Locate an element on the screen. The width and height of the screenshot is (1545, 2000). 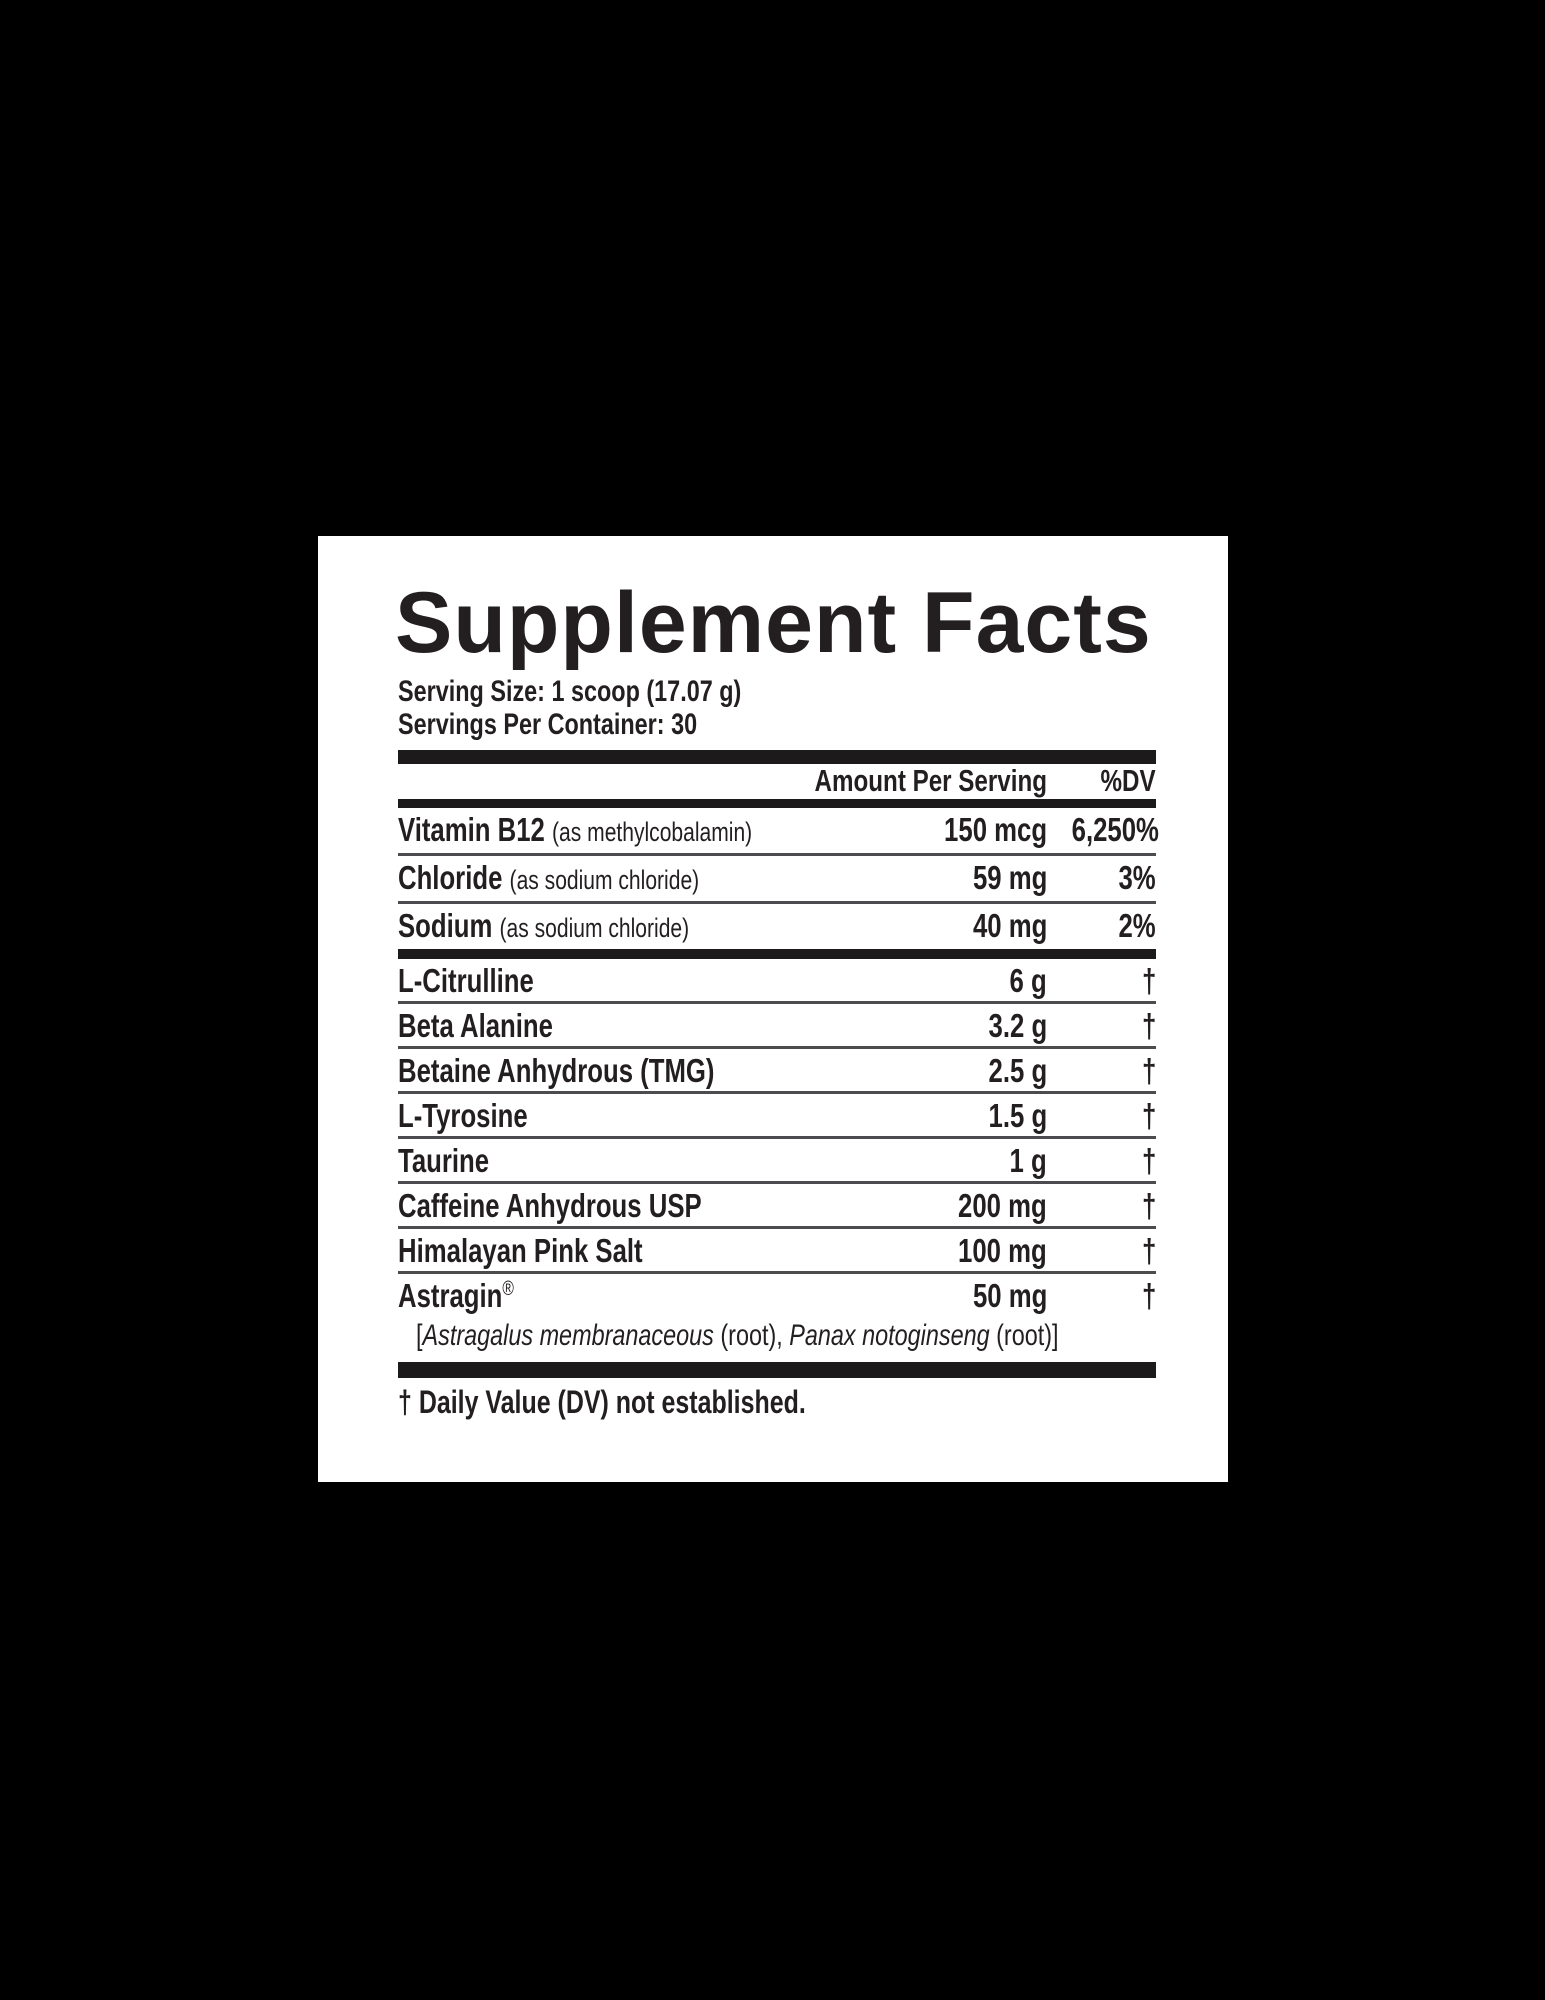
serving-size-line: Serving Size: 1 scoop (17.07 g) is located at coordinates (570, 691).